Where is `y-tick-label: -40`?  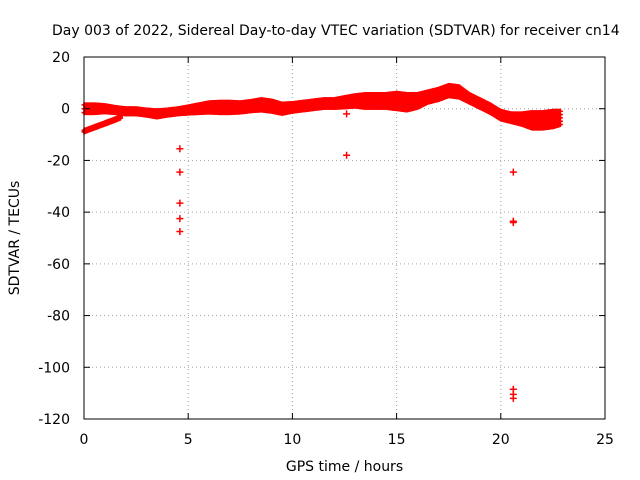 y-tick-label: -40 is located at coordinates (58, 213).